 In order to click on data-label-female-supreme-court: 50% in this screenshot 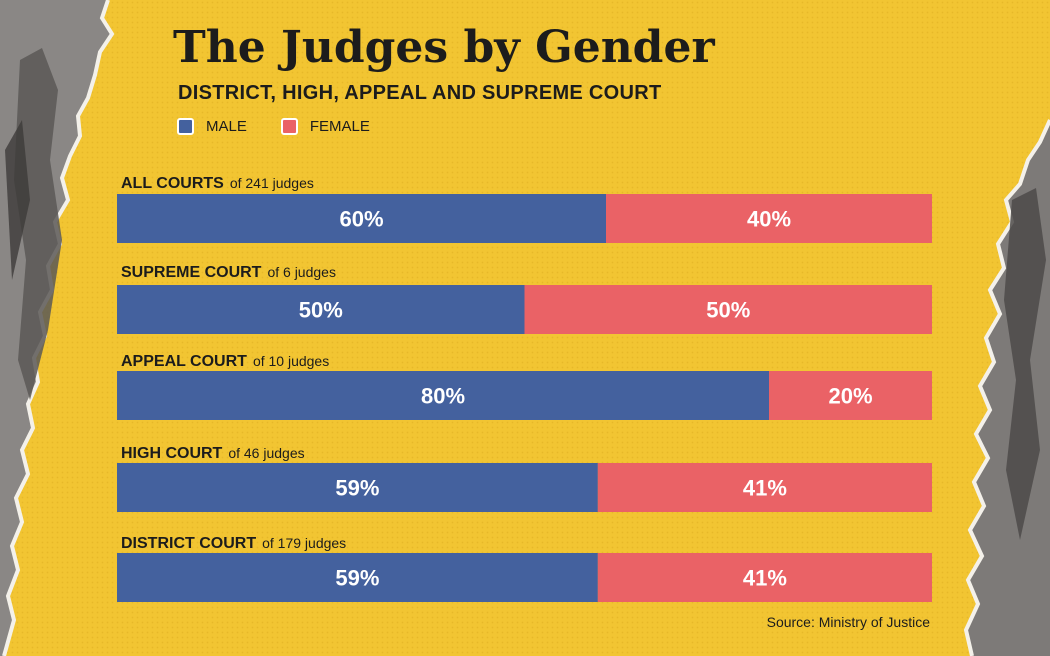, I will do `click(728, 310)`.